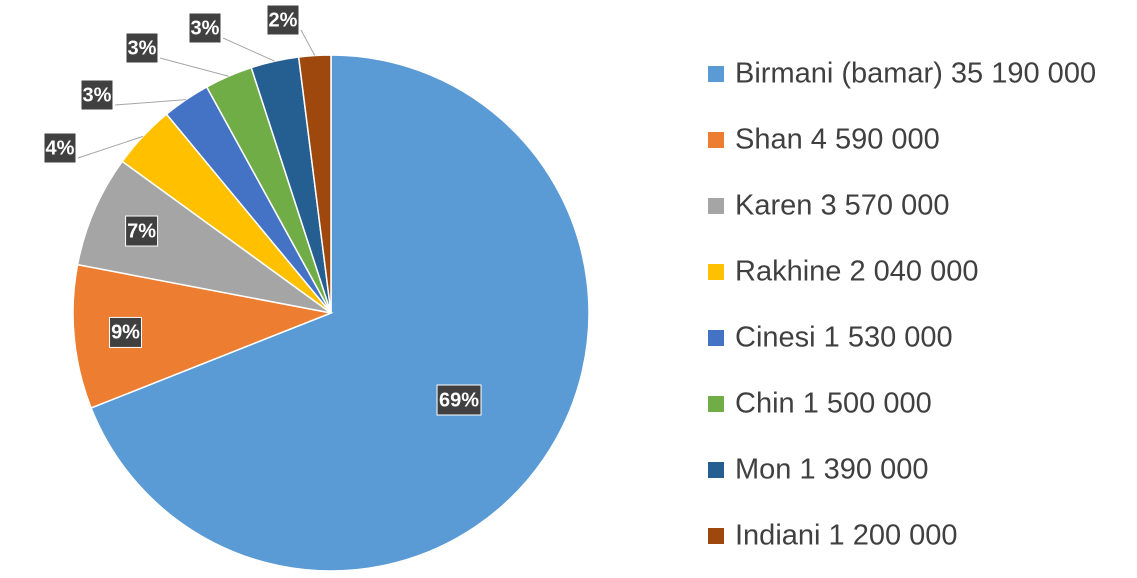 The image size is (1137, 578). Describe the element at coordinates (842, 206) in the screenshot. I see `legend-label: Karen 3 570 000` at that location.